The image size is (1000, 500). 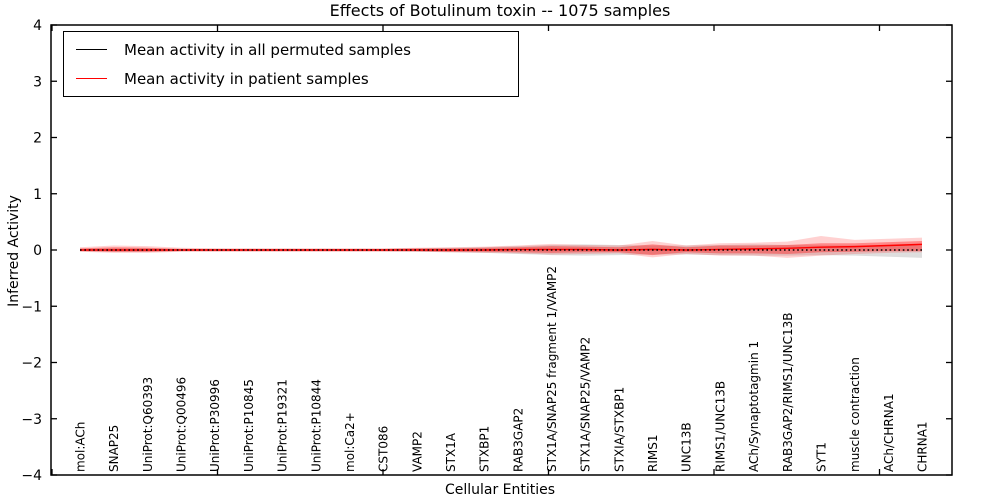 I want to click on x-category-label: SNAP25, so click(x=114, y=448).